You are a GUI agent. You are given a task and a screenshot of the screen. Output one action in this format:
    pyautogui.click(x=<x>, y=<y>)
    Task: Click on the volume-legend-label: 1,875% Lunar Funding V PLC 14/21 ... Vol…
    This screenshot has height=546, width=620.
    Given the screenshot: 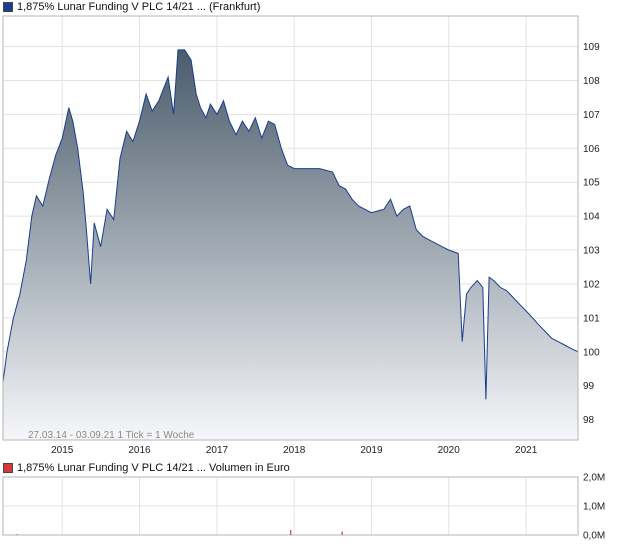 What is the action you would take?
    pyautogui.click(x=153, y=468)
    